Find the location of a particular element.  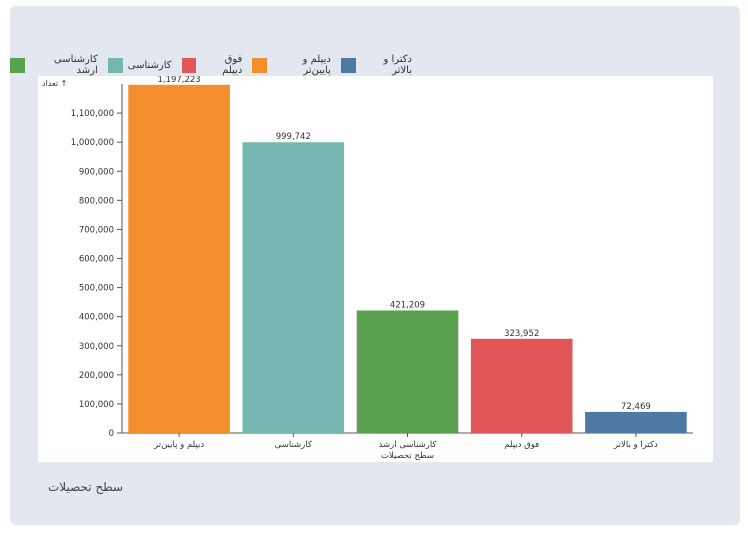

x-tick-label: فوق دیپلم is located at coordinates (521, 445).